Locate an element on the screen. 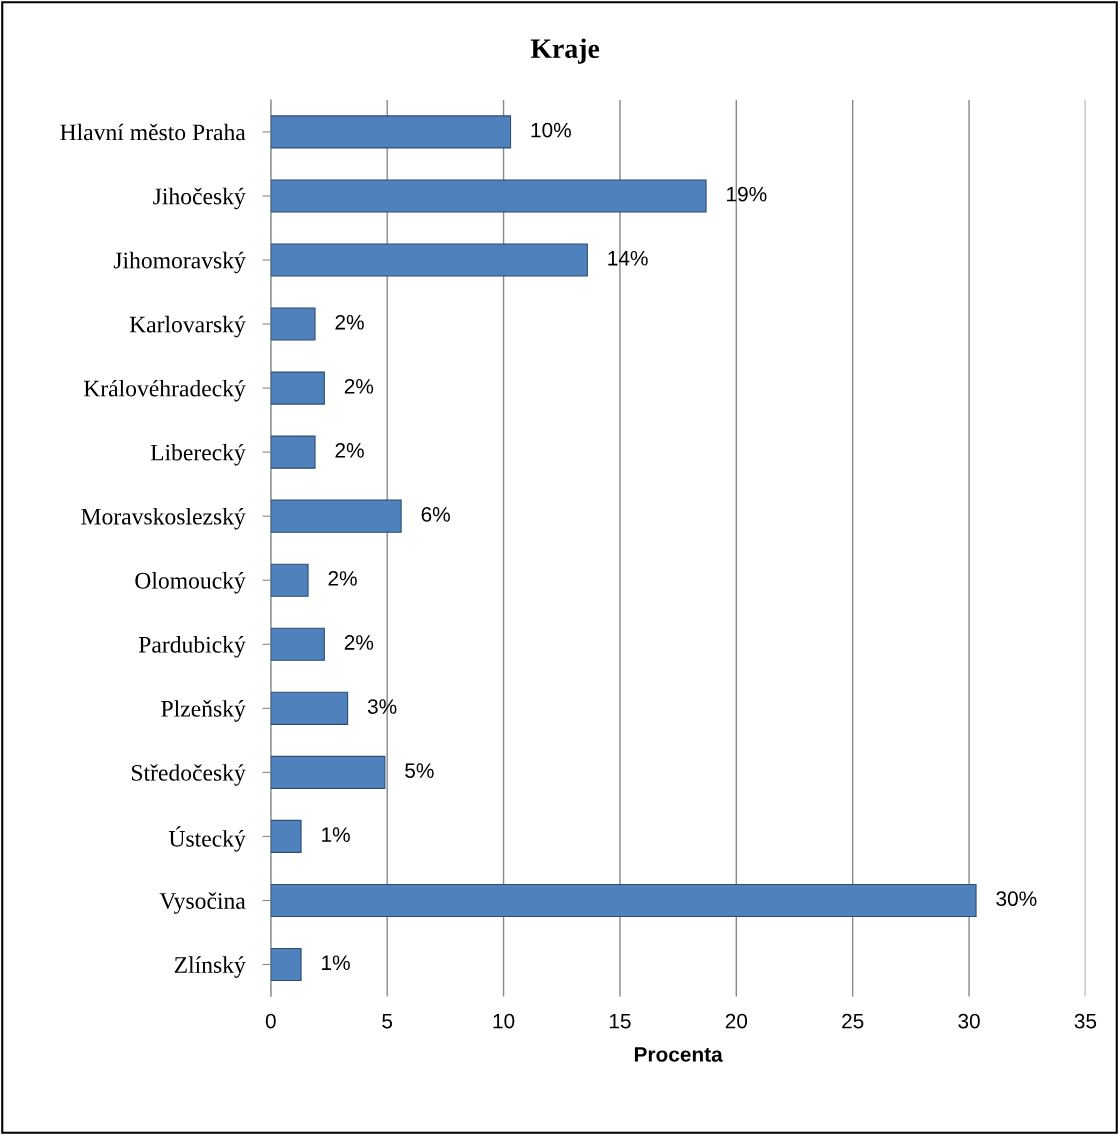  chart-title: Kraje is located at coordinates (565, 51).